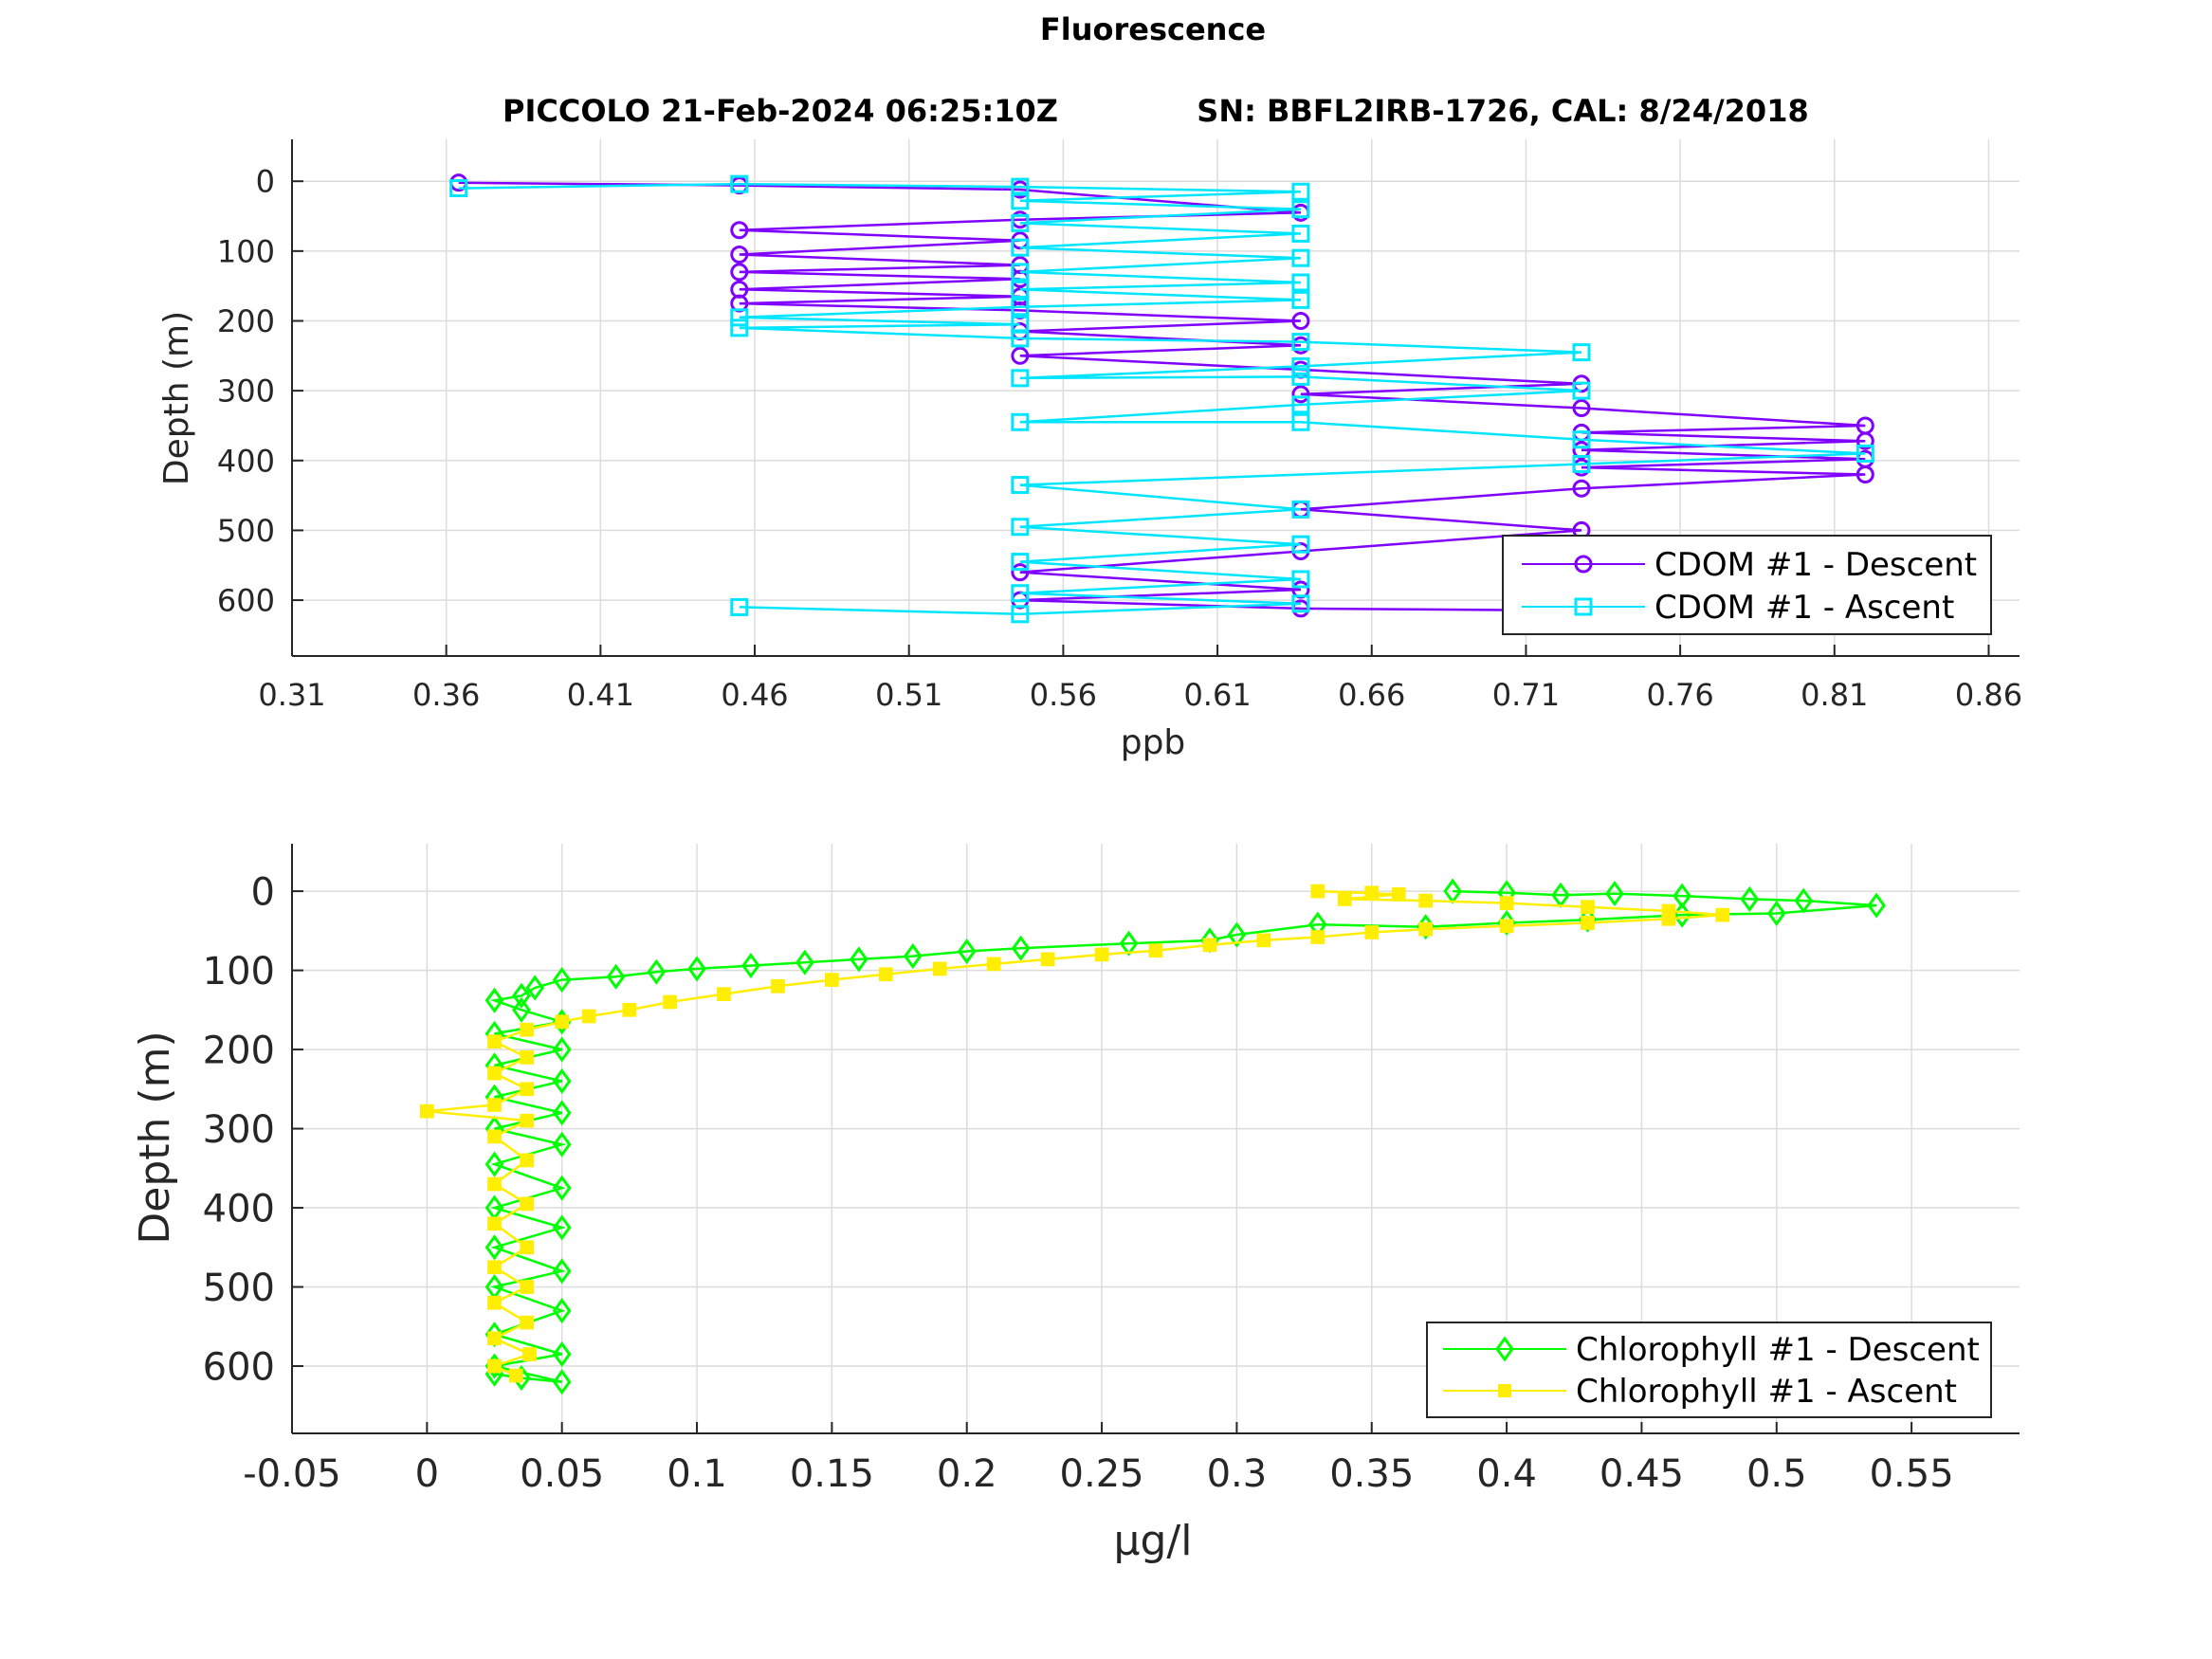 The image size is (2212, 1659). I want to click on cdom-y-ticks: 0 100 200 300 400 500 600, so click(260, 391).